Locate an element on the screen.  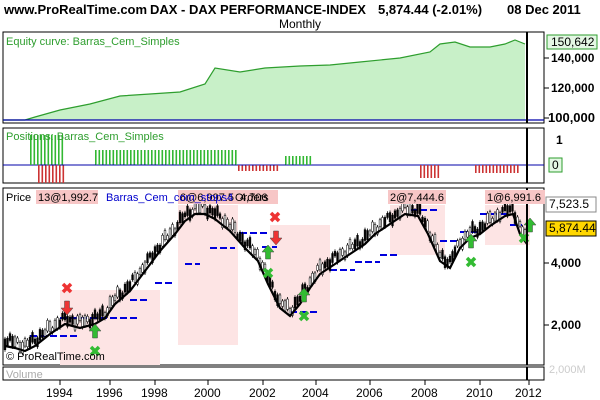
equity-tick-label: 100,000 is located at coordinates (571, 117).